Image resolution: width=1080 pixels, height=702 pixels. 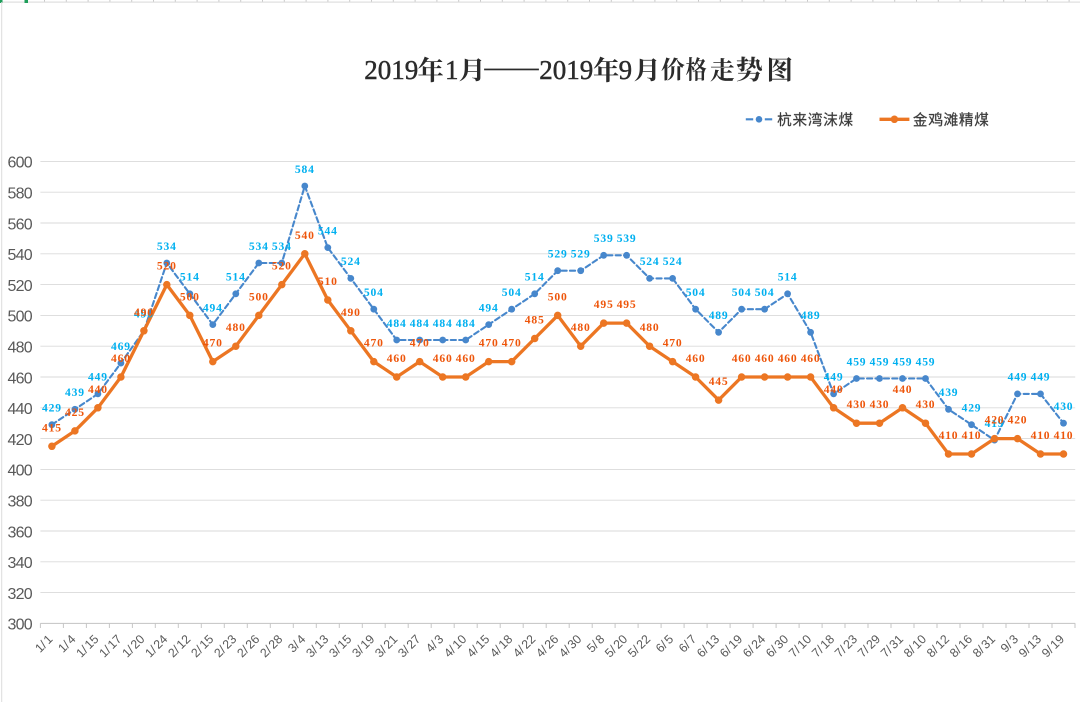 What do you see at coordinates (535, 320) in the screenshot?
I see `svg-text: 485` at bounding box center [535, 320].